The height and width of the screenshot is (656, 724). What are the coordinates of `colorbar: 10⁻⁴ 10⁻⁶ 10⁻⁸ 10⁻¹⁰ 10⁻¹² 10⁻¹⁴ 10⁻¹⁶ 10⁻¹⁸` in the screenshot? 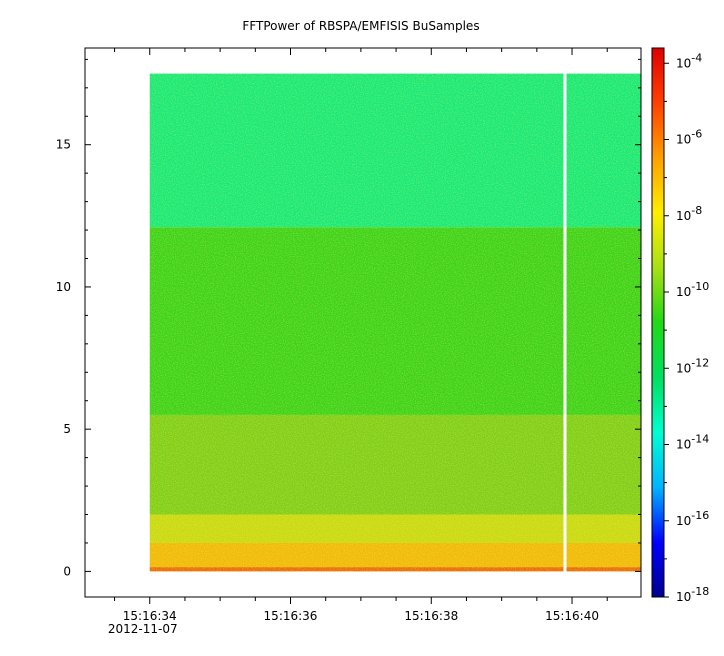 It's located at (680, 325).